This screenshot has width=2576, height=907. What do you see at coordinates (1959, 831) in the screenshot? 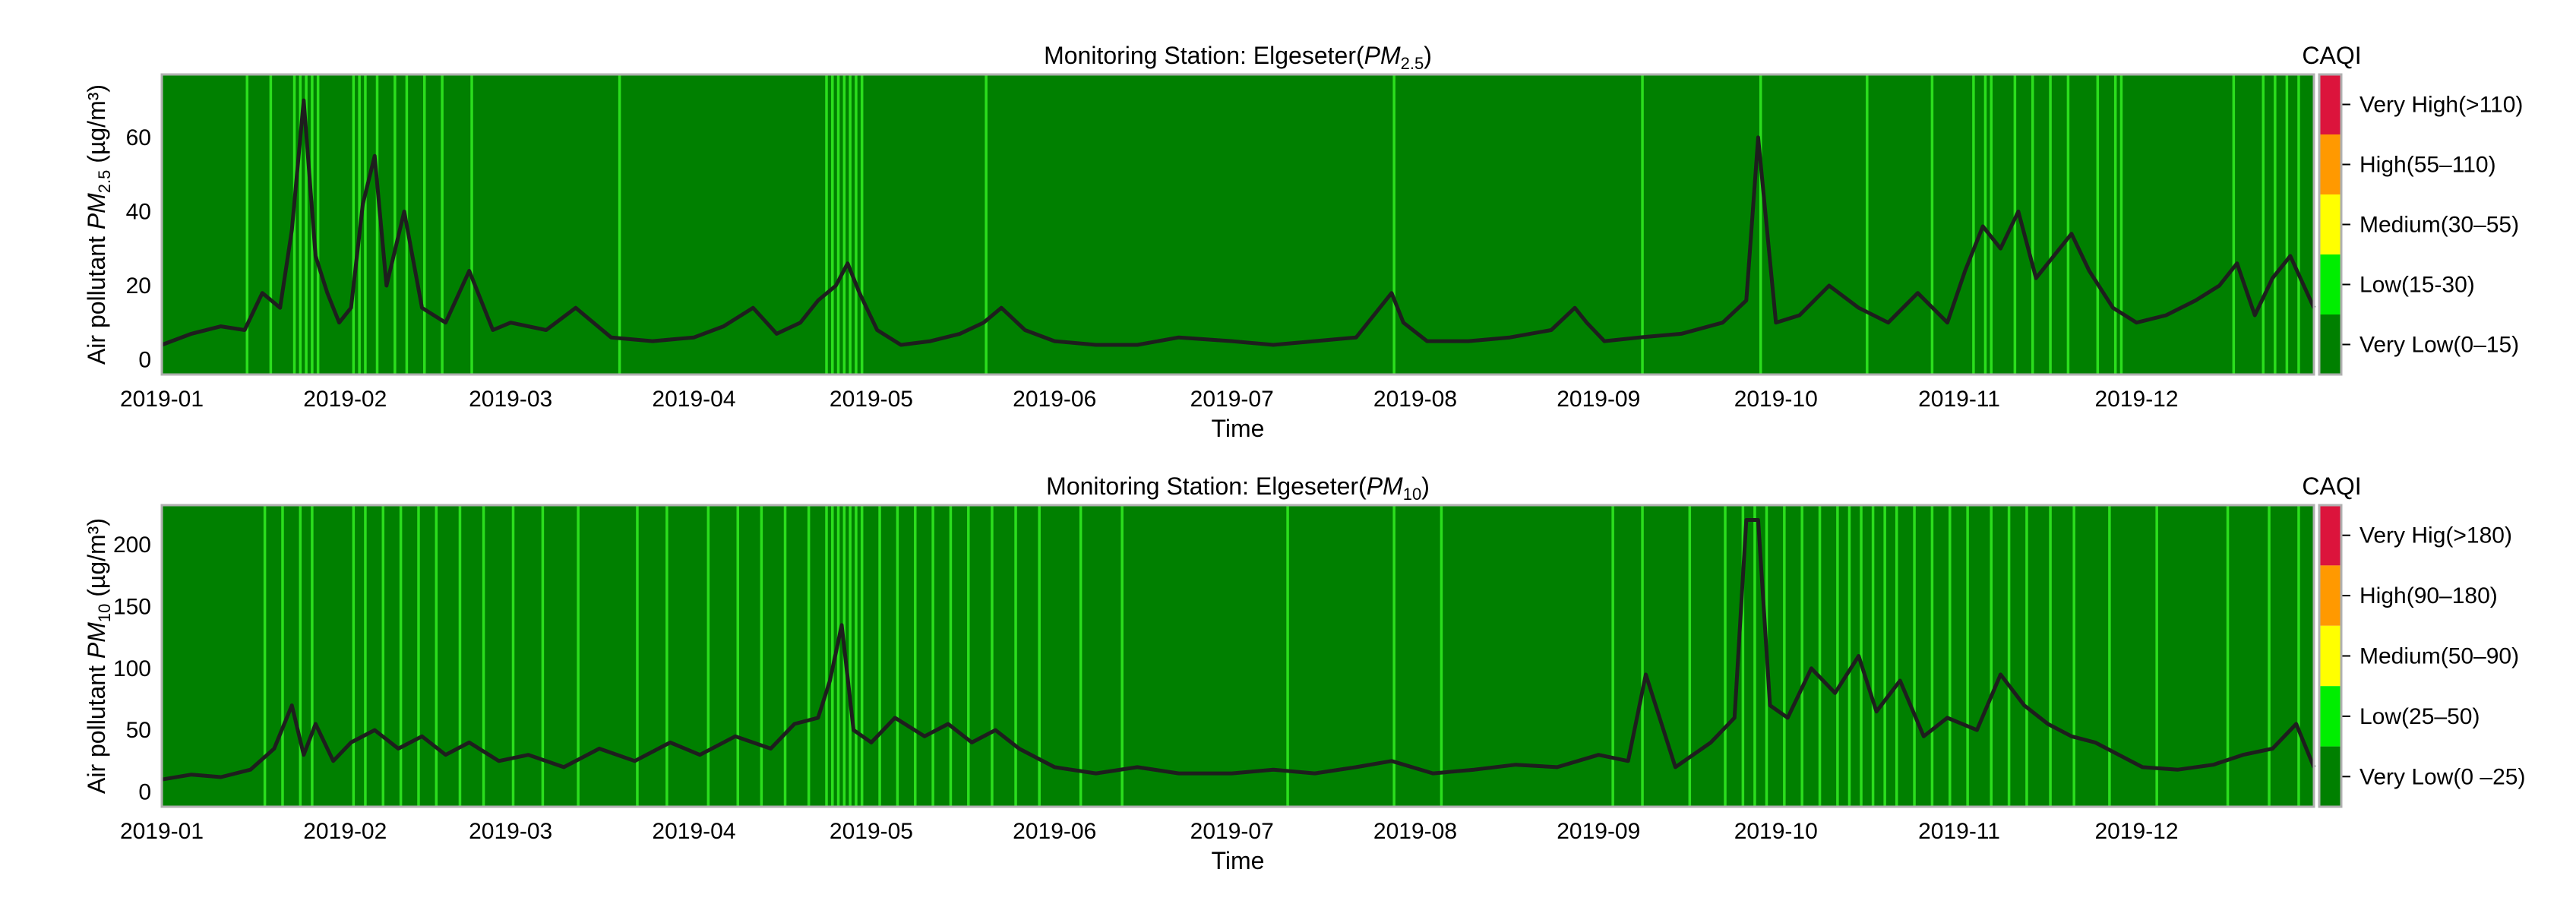
I see `x-tick-label: 2019-11` at bounding box center [1959, 831].